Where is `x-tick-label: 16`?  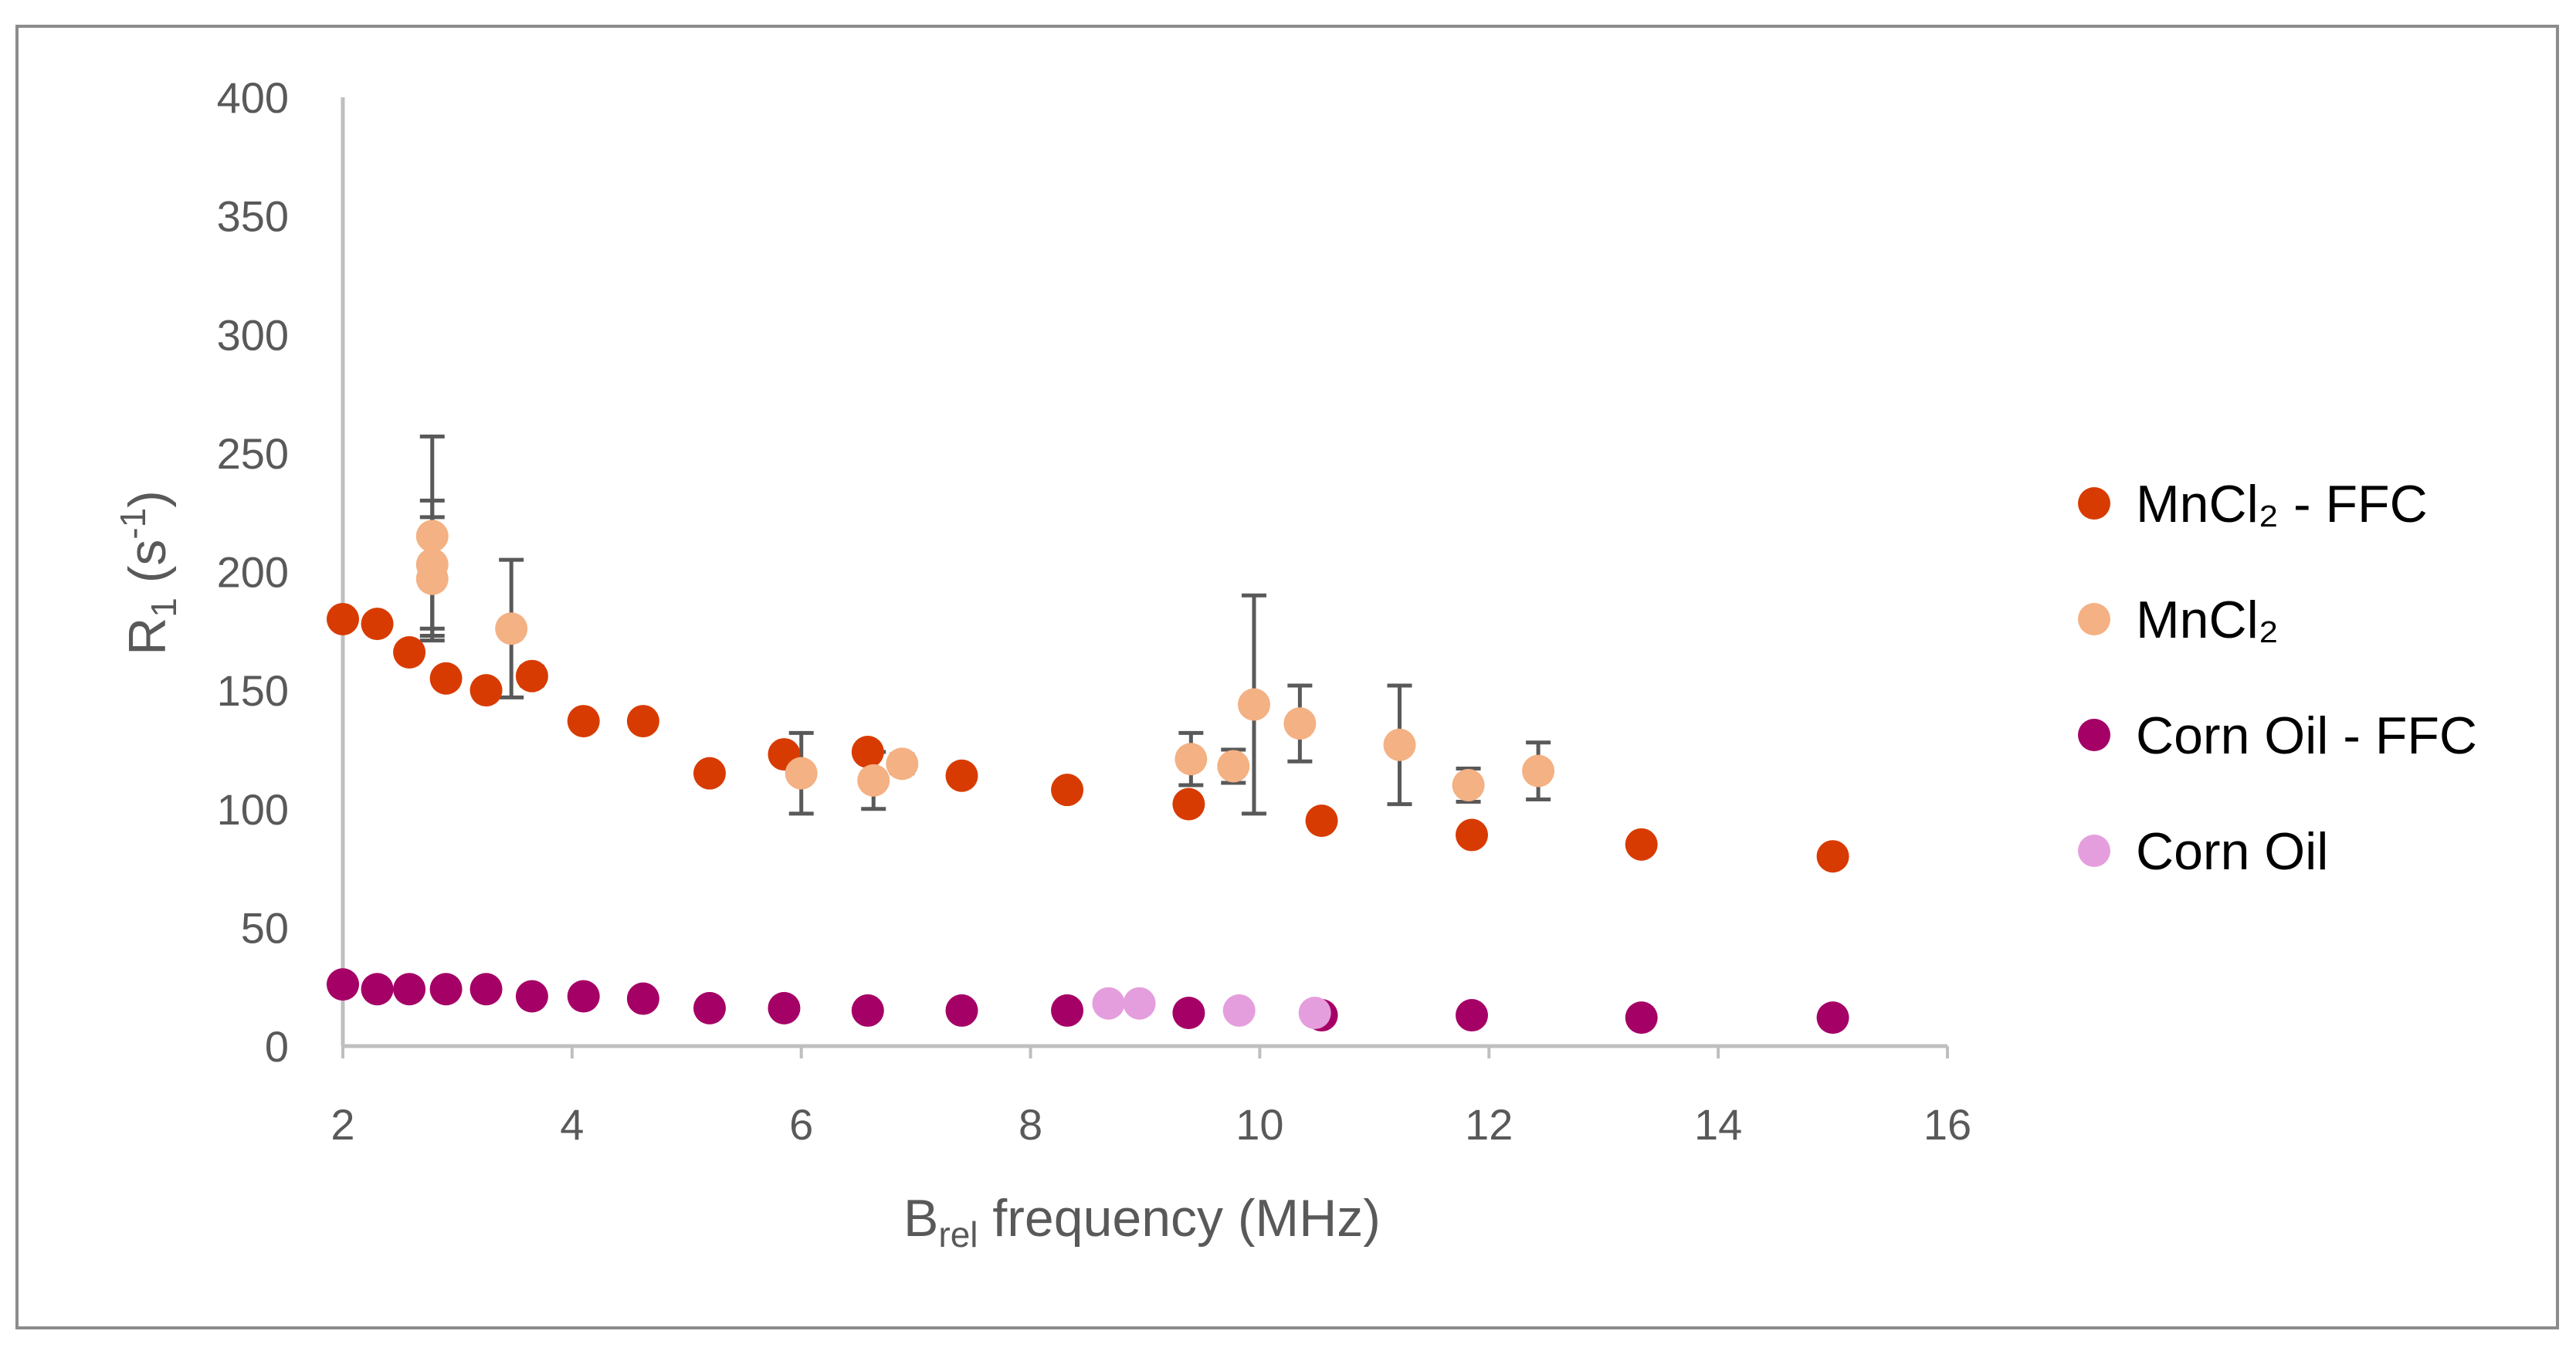 x-tick-label: 16 is located at coordinates (1947, 1124).